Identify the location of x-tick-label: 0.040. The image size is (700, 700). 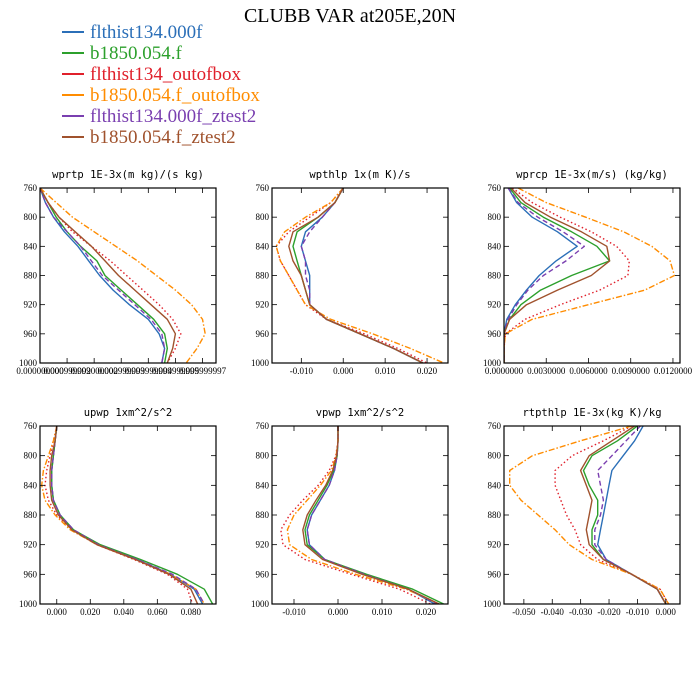
(124, 612).